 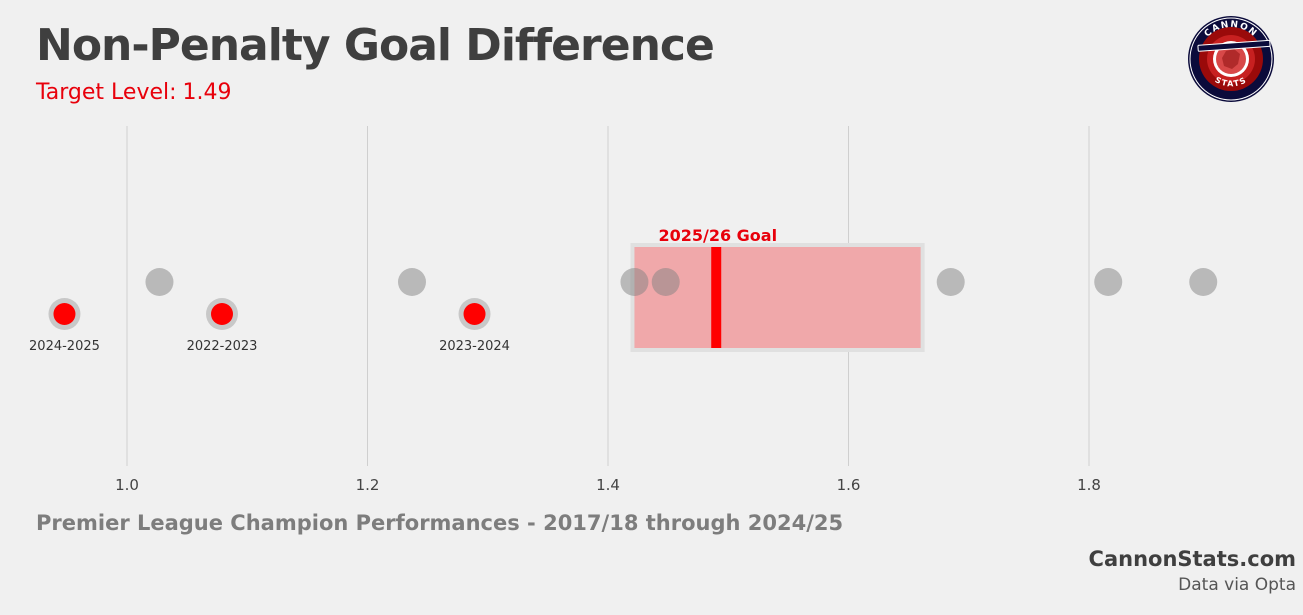 What do you see at coordinates (474, 346) in the screenshot?
I see `season-label: 2023-2024` at bounding box center [474, 346].